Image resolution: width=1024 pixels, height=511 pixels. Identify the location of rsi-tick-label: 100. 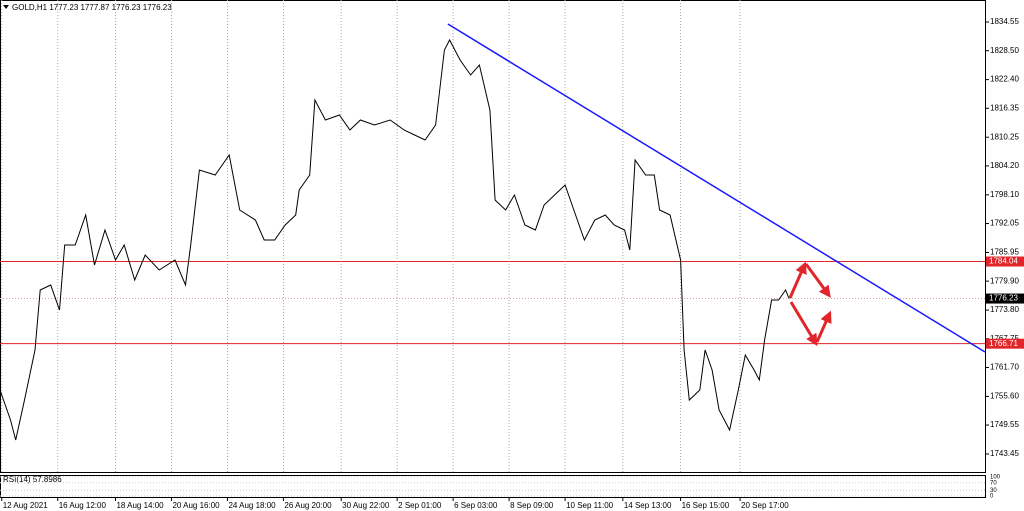
(995, 478).